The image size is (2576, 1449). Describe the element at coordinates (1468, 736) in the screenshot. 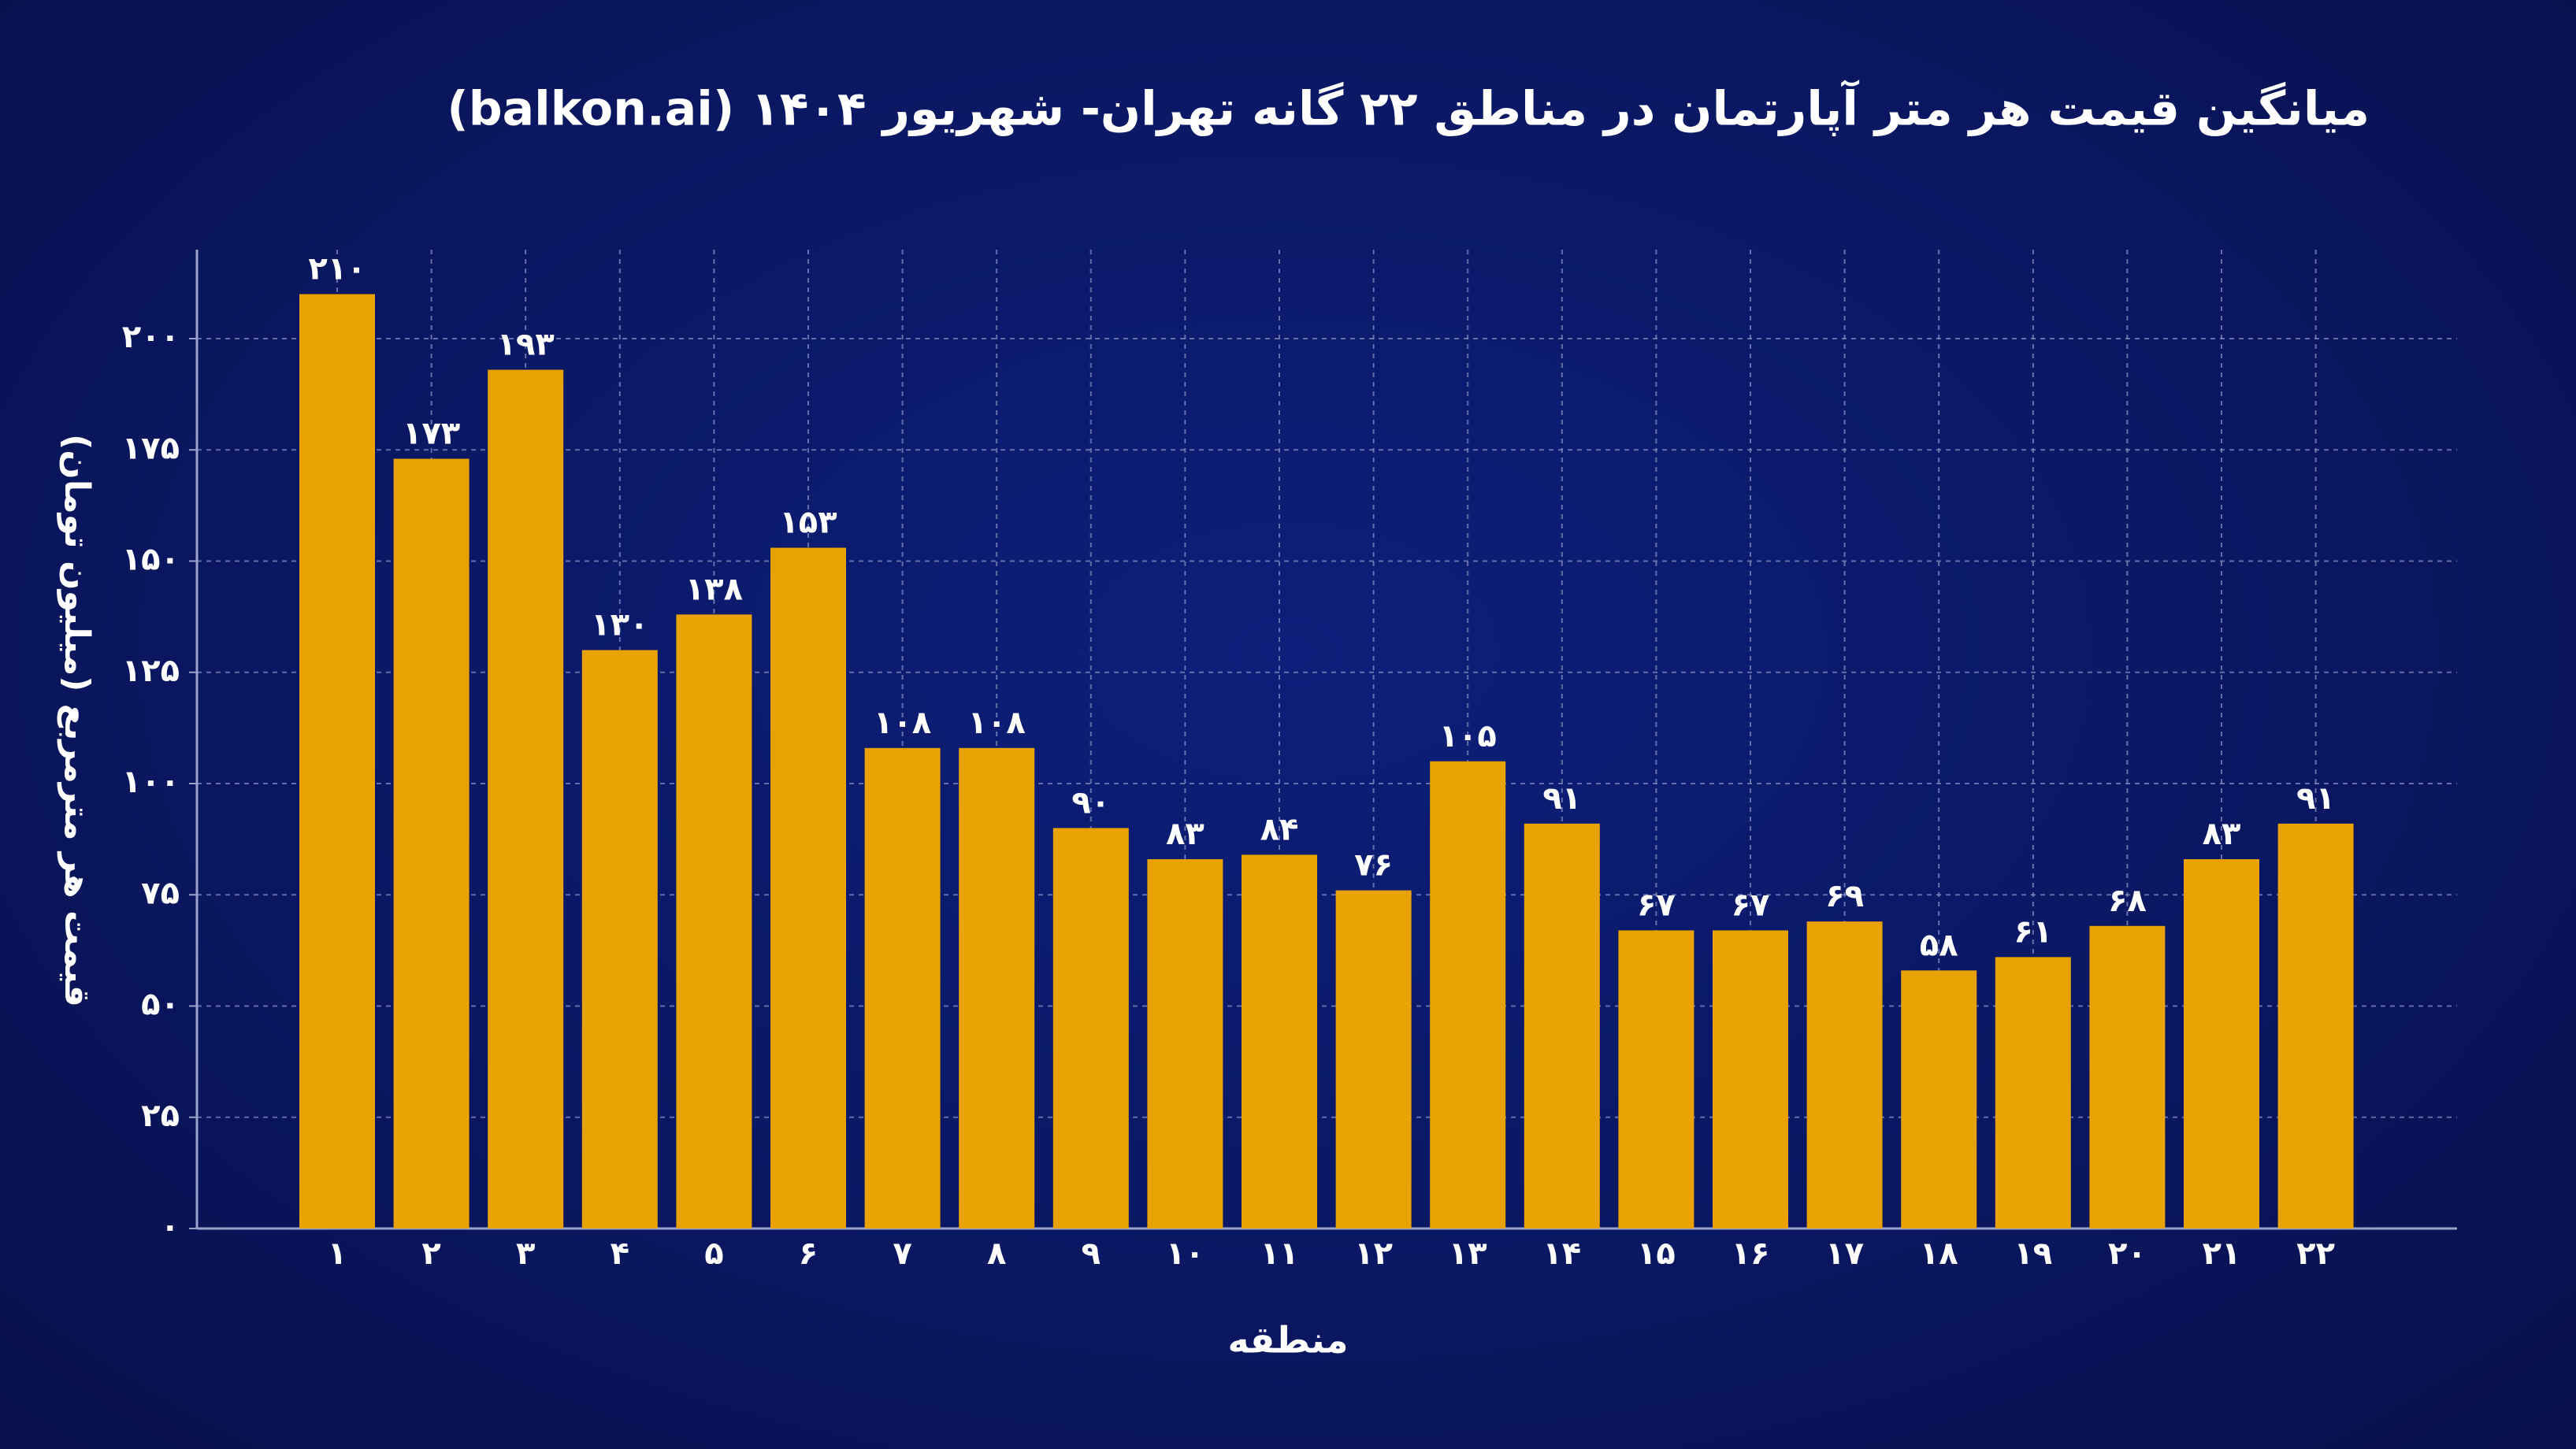

I see `value-label: ۱۰۵` at that location.